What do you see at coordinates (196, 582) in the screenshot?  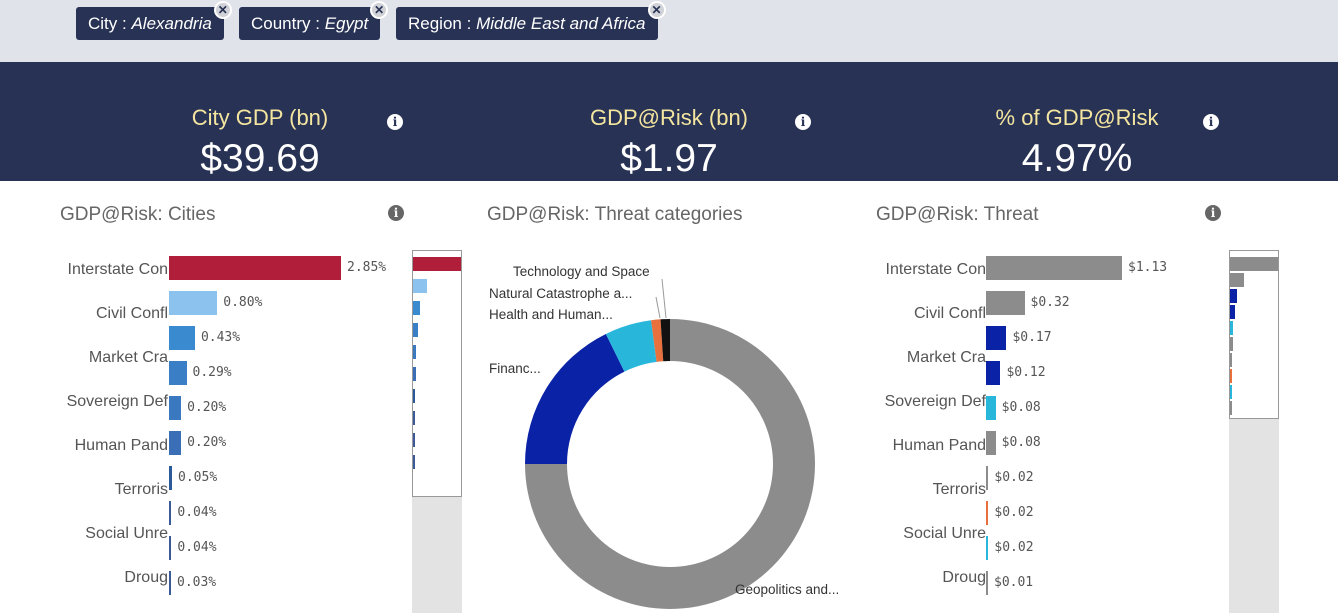 I see `bar-value-label: 0.03%` at bounding box center [196, 582].